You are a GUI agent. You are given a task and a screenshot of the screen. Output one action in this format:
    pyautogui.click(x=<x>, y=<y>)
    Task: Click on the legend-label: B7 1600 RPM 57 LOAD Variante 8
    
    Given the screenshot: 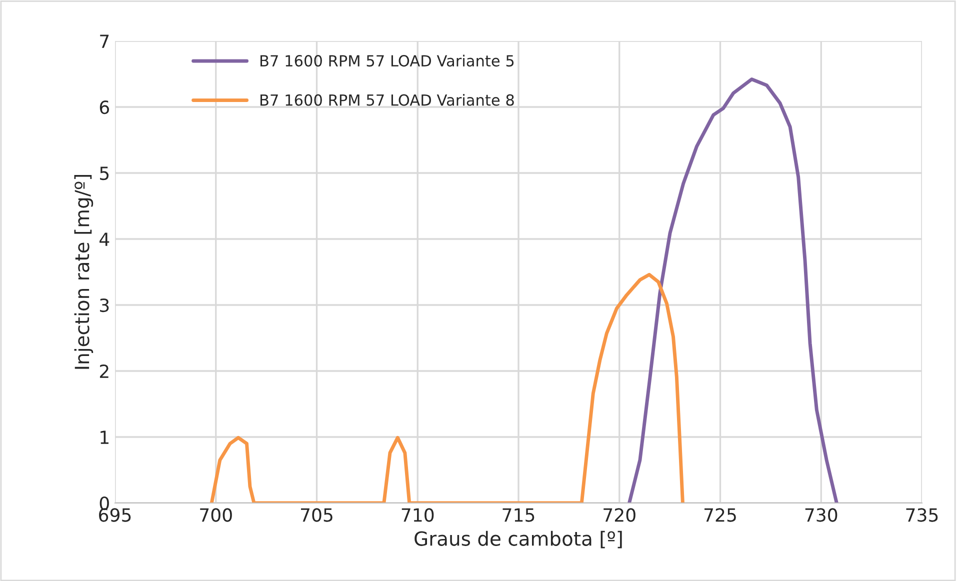 What is the action you would take?
    pyautogui.click(x=387, y=100)
    